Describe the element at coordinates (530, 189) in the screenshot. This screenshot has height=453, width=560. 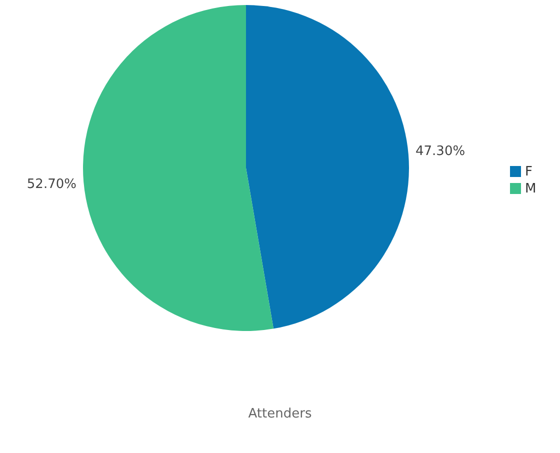
I see `legend-label: M` at that location.